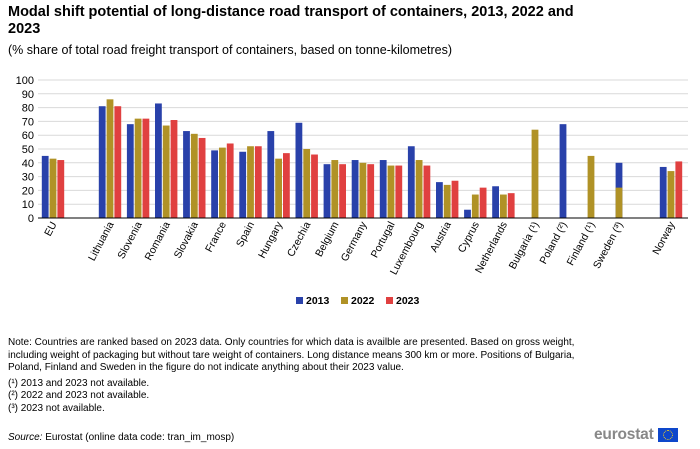 The height and width of the screenshot is (449, 700). Describe the element at coordinates (441, 237) in the screenshot. I see `x-tick-label: Austria` at that location.